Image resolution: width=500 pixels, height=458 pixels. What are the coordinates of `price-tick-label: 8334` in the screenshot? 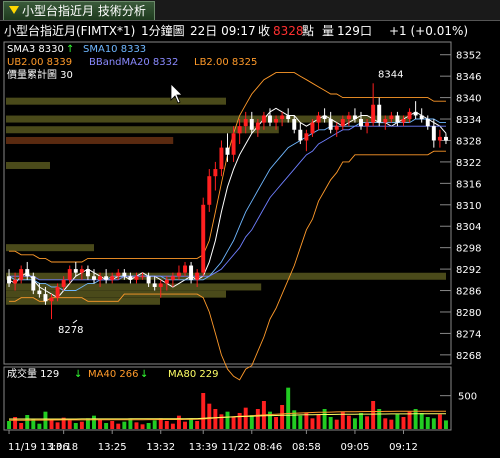 It's located at (468, 120).